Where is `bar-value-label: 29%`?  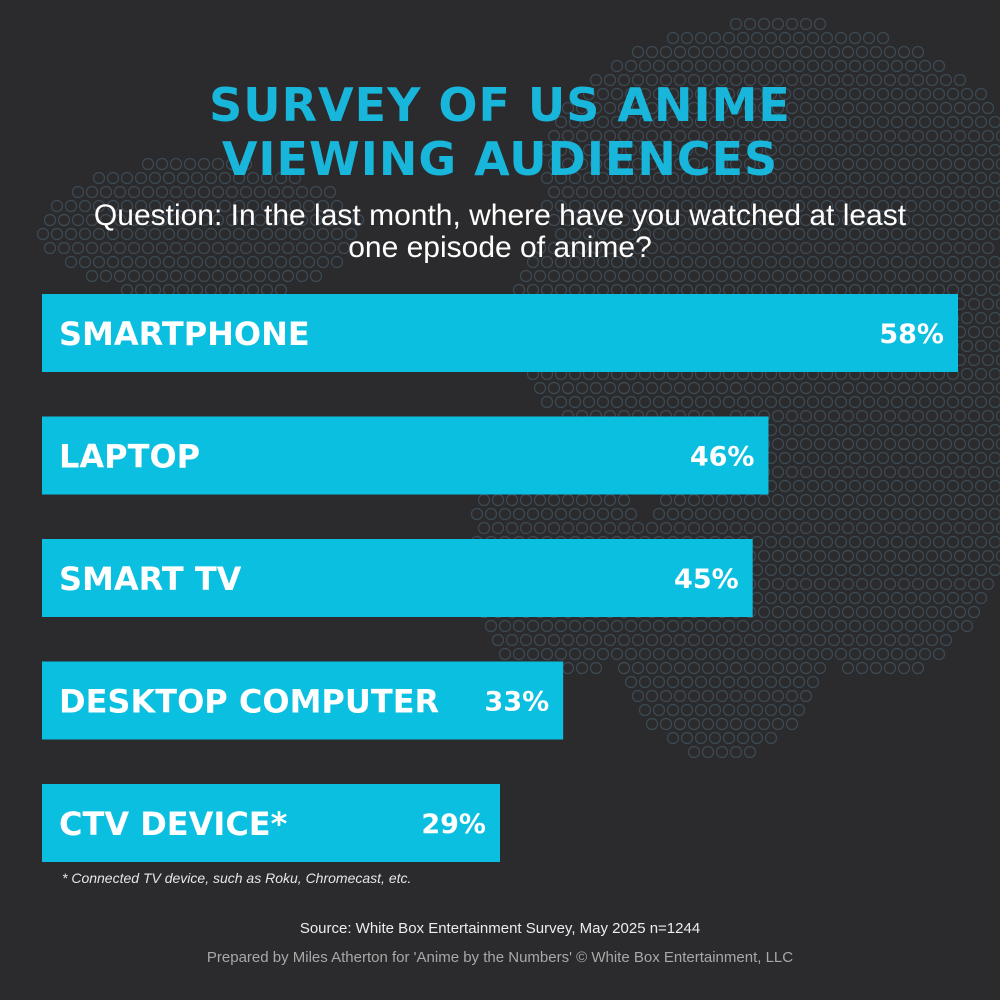 bar-value-label: 29% is located at coordinates (453, 824).